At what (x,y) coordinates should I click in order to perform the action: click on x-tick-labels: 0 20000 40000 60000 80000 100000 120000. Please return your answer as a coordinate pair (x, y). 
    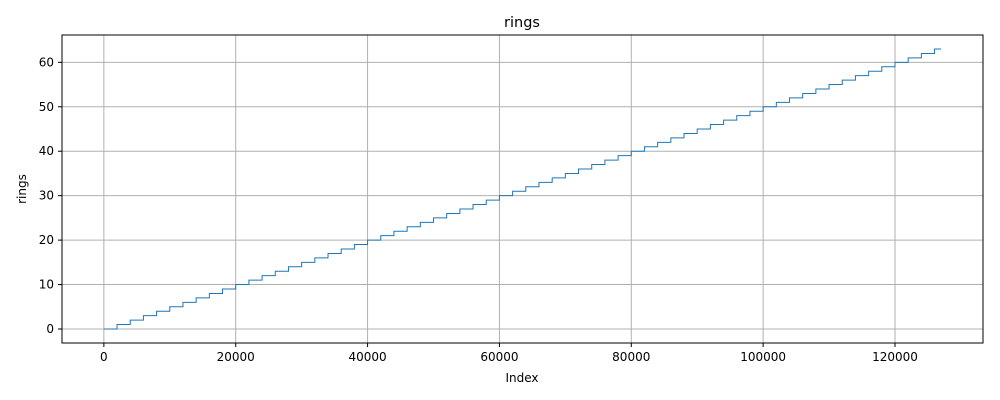
    Looking at the image, I should click on (509, 357).